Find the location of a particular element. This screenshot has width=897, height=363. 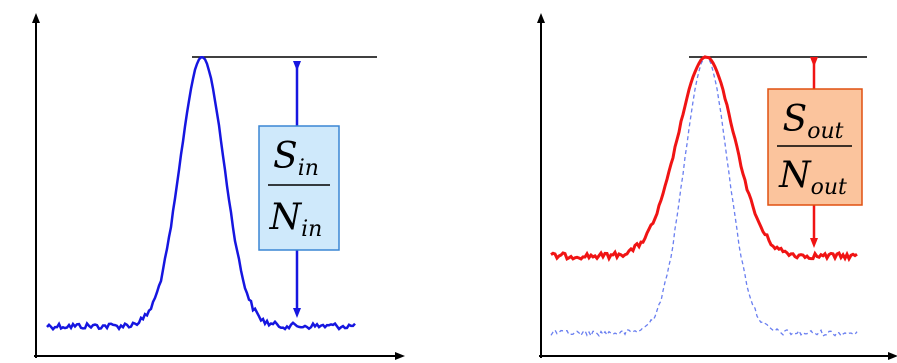

input-signal-label: Sin is located at coordinates (296, 158).